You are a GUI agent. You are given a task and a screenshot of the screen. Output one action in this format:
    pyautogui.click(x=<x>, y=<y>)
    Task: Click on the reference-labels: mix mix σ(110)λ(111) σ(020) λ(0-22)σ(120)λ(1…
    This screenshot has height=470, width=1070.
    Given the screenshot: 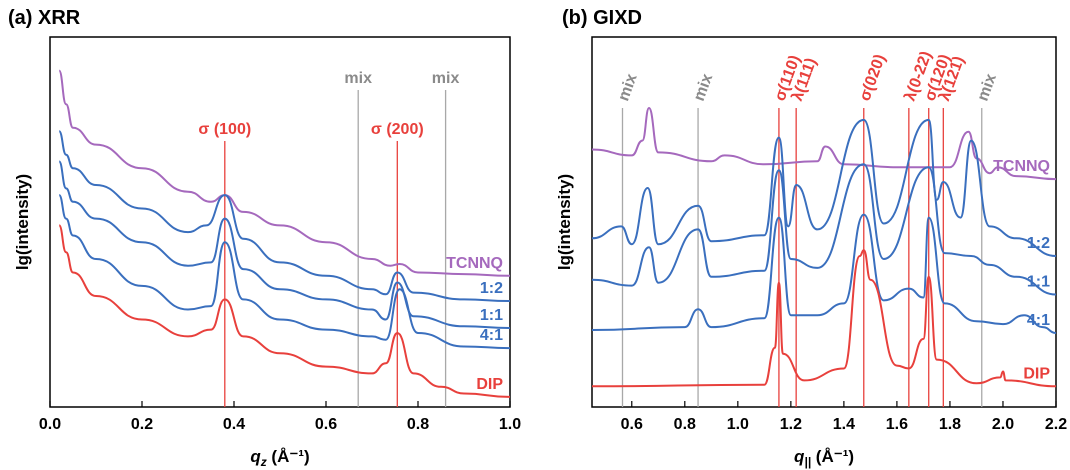 What is the action you would take?
    pyautogui.click(x=807, y=76)
    